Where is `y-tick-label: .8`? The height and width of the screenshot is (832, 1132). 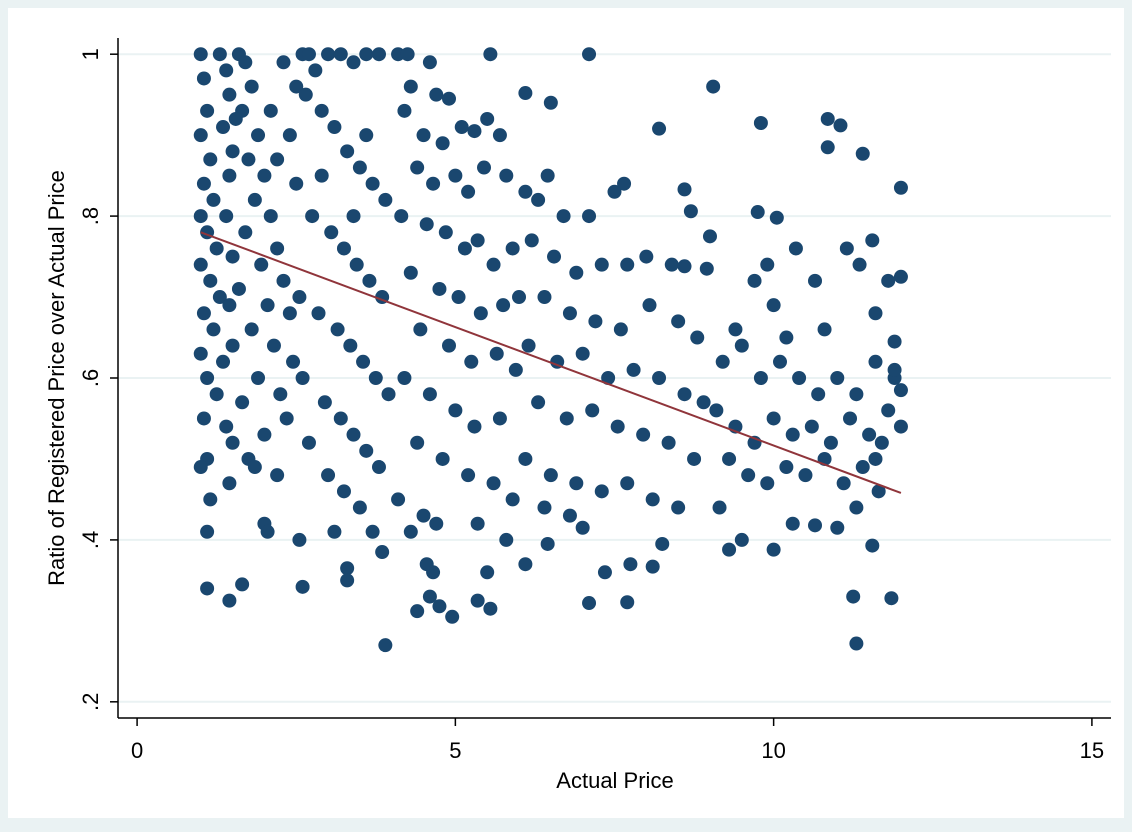
y-tick-label: .8 is located at coordinates (90, 216).